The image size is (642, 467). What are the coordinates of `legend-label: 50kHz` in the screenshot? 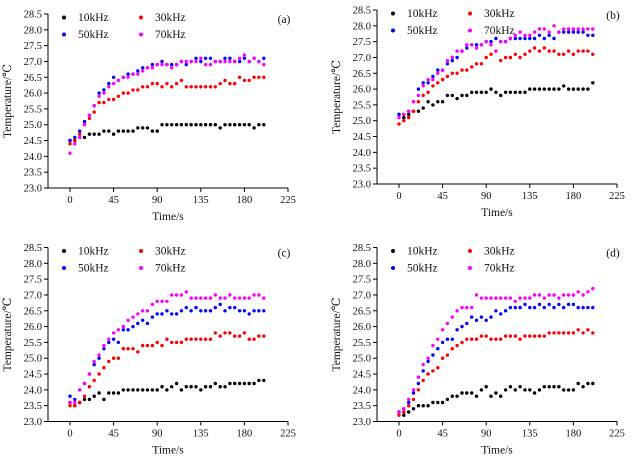 It's located at (93, 35).